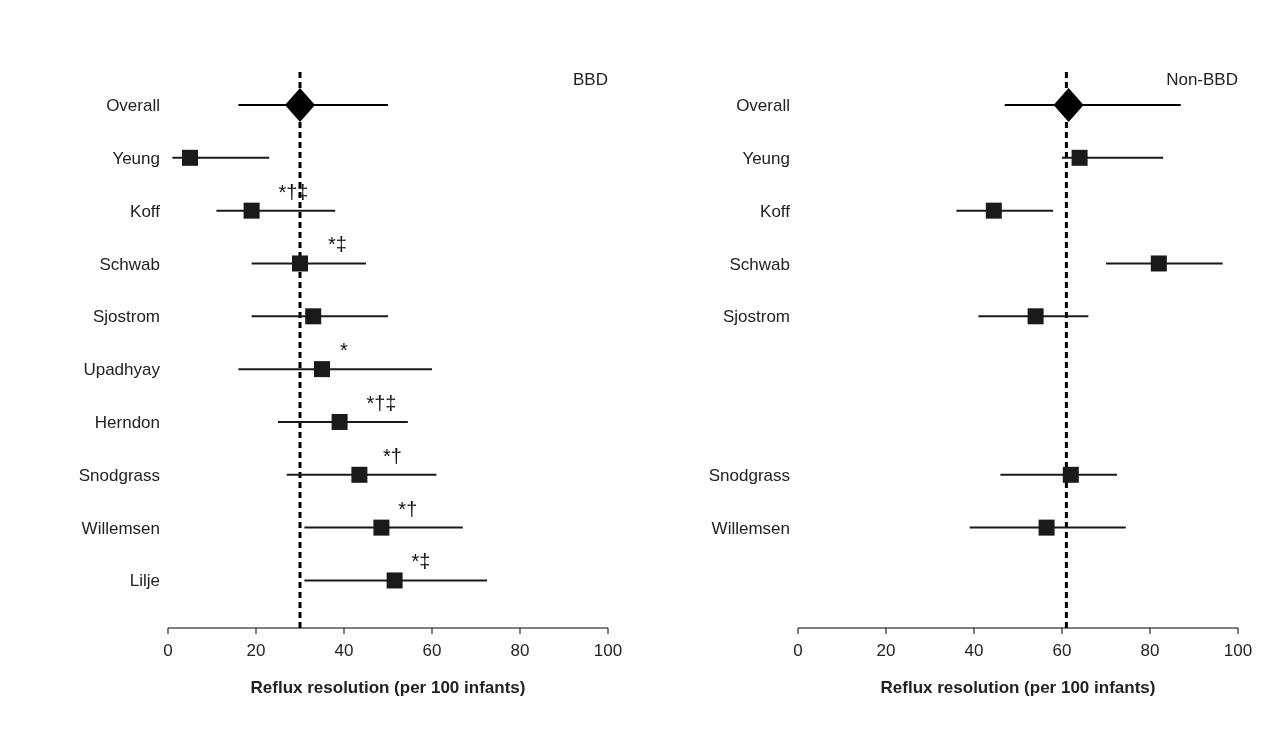 The width and height of the screenshot is (1281, 740). I want to click on y-tick-label: Upadhyay, so click(122, 370).